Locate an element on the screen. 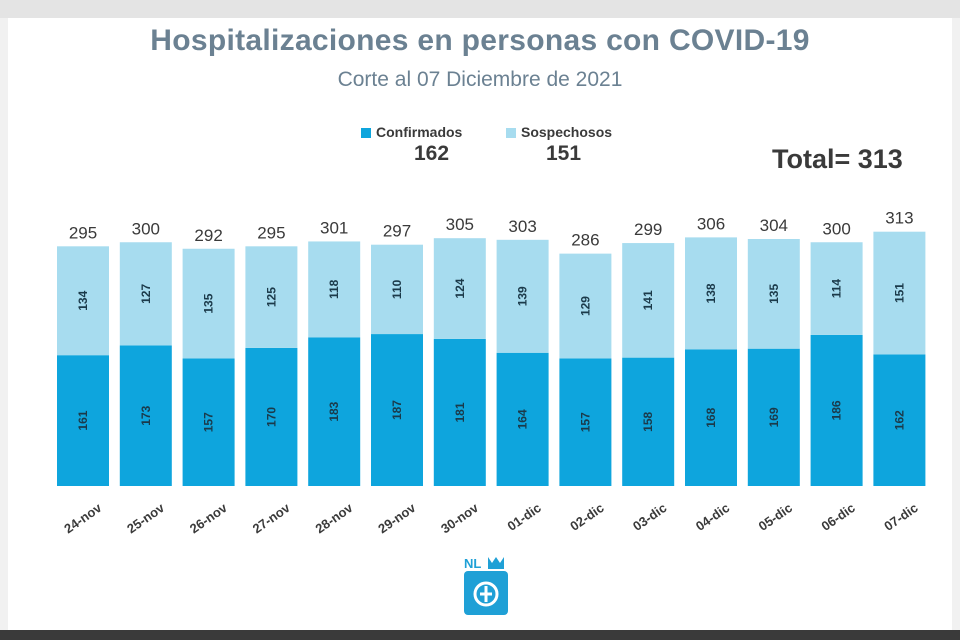 The height and width of the screenshot is (640, 960). total-label: 286 is located at coordinates (585, 240).